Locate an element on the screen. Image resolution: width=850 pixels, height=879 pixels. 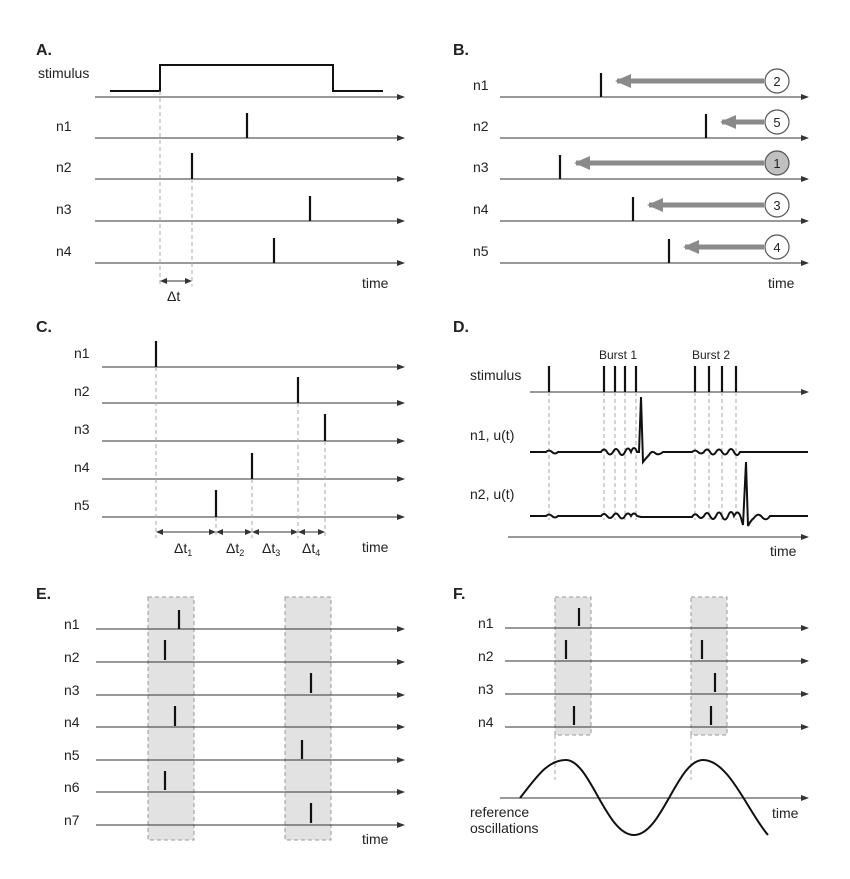
burst-guides is located at coordinates (642, 456).